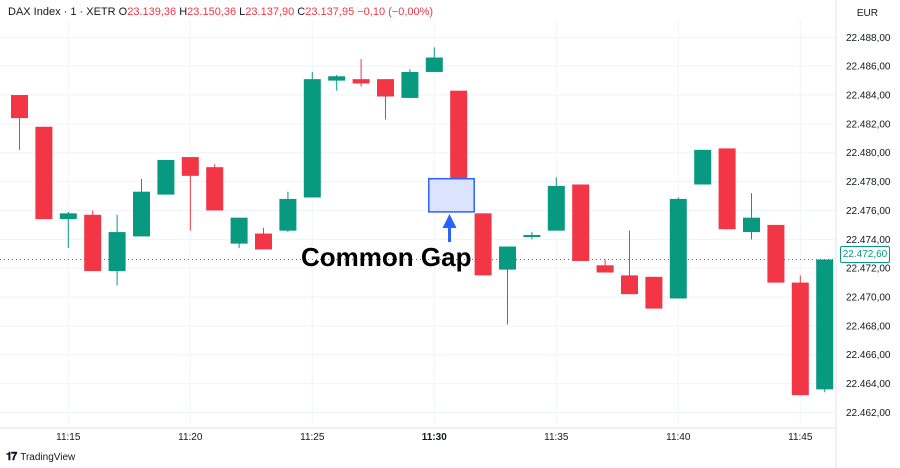  What do you see at coordinates (868, 240) in the screenshot?
I see `y-tick-label: 22.474,00` at bounding box center [868, 240].